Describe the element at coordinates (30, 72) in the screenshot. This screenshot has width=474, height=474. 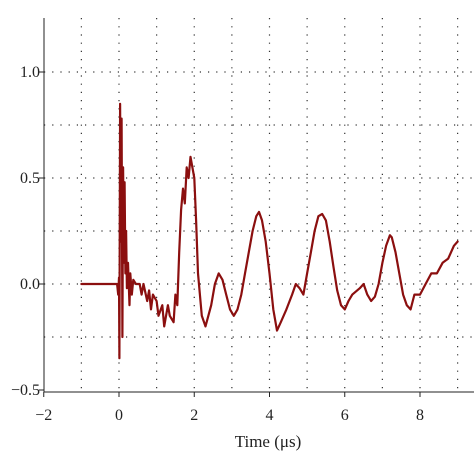
I see `y-tick-label: 1.0` at that location.